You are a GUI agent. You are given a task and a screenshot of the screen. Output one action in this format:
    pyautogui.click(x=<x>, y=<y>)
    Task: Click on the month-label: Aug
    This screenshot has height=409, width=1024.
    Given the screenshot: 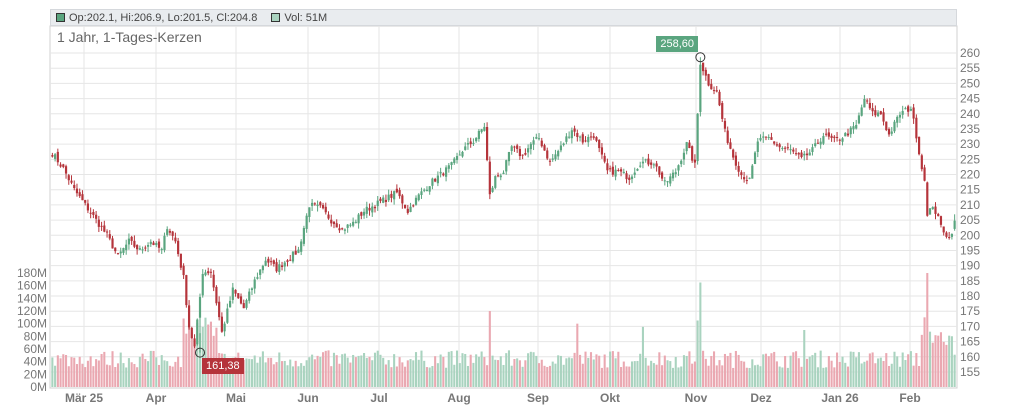 What is the action you would take?
    pyautogui.click(x=458, y=398)
    